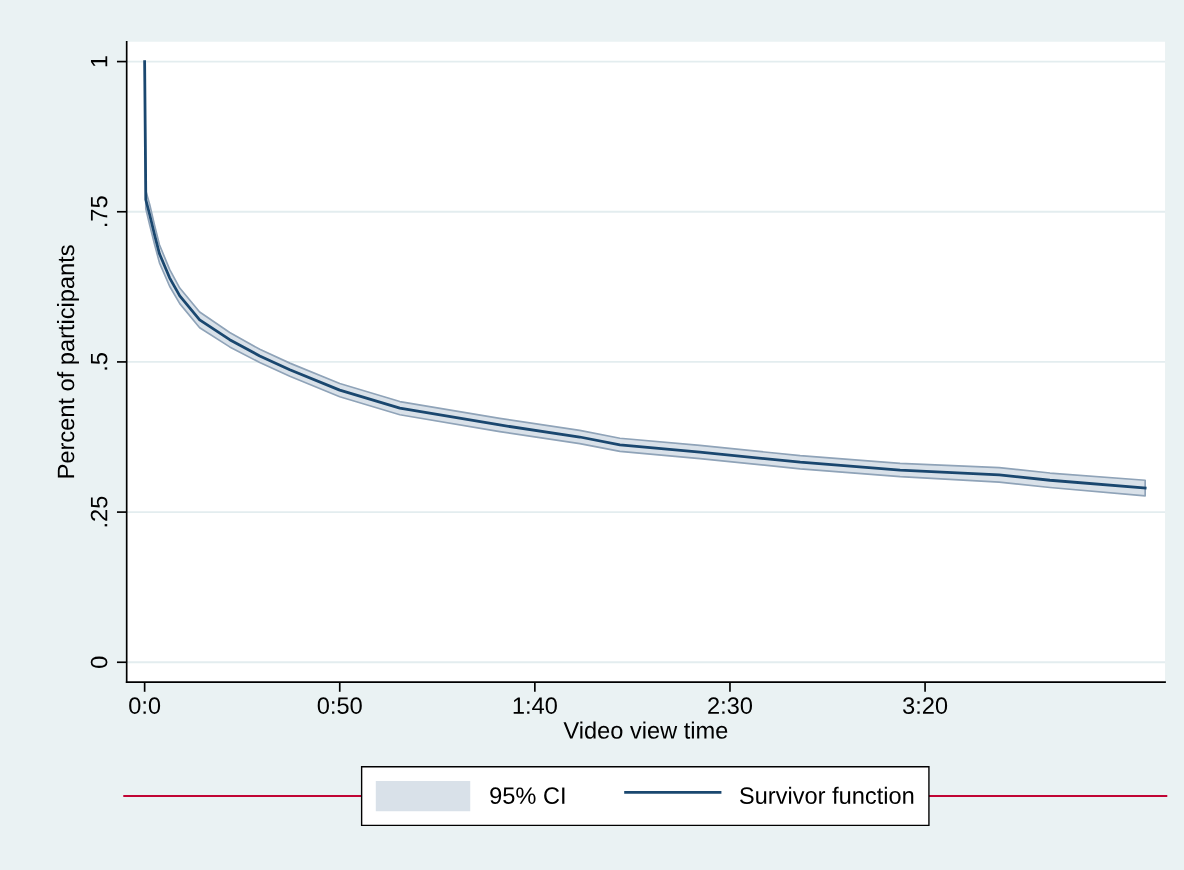  Describe the element at coordinates (145, 706) in the screenshot. I see `x-tick-label: 0:0` at that location.